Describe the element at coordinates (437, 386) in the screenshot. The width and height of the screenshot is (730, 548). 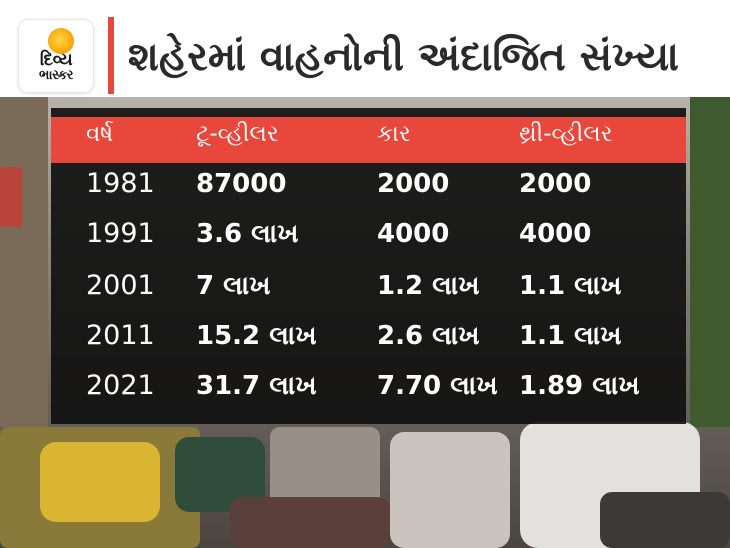
I see `table-cell-car: 7.70 લાખ` at that location.